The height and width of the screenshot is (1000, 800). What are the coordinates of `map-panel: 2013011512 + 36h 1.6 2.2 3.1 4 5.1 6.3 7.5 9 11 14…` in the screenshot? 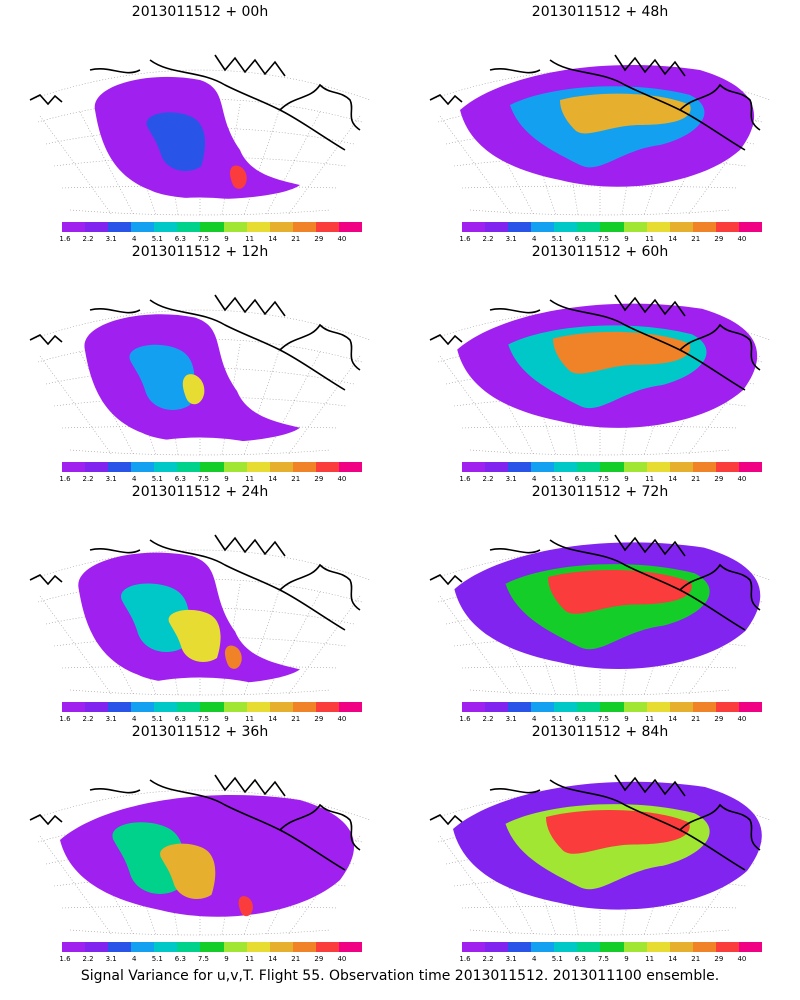 It's located at (200, 843).